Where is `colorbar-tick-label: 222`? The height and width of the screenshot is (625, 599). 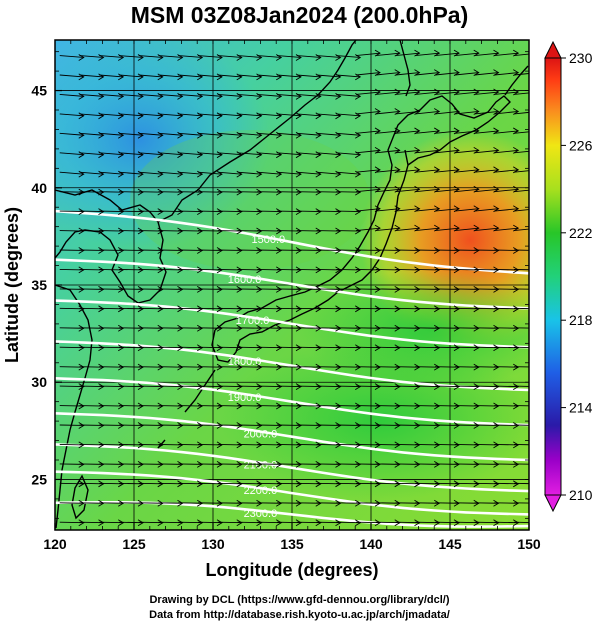
colorbar-tick-label: 222 is located at coordinates (581, 233).